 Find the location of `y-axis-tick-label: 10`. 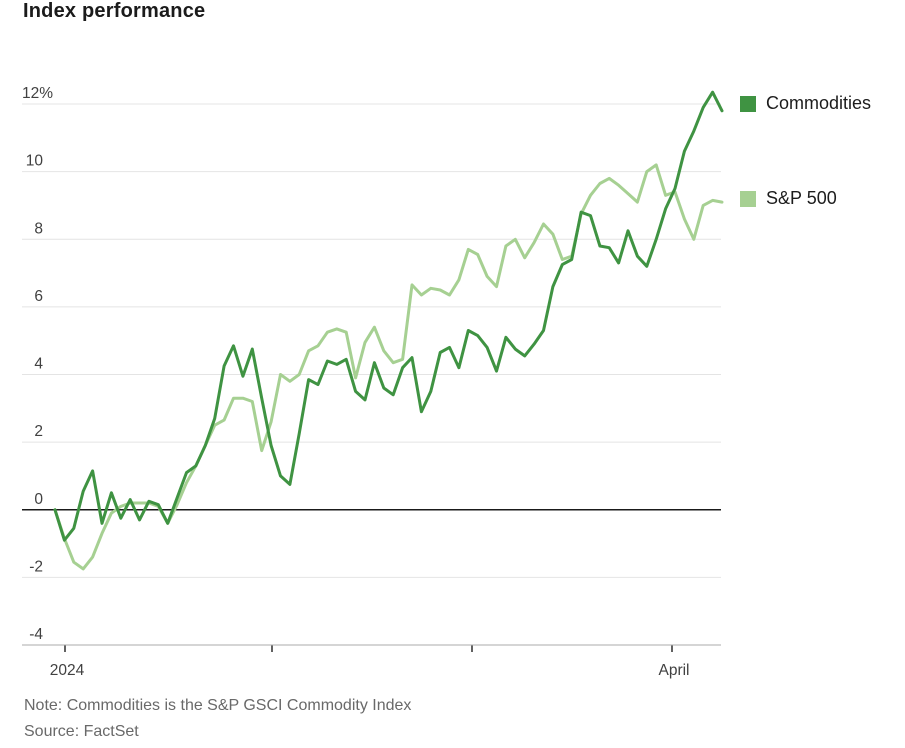

y-axis-tick-label: 10 is located at coordinates (35, 161).